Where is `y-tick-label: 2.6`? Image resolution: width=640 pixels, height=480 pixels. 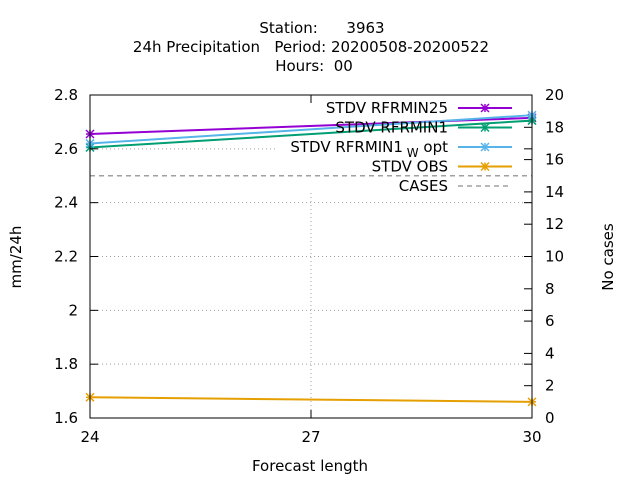 y-tick-label: 2.6 is located at coordinates (66, 149).